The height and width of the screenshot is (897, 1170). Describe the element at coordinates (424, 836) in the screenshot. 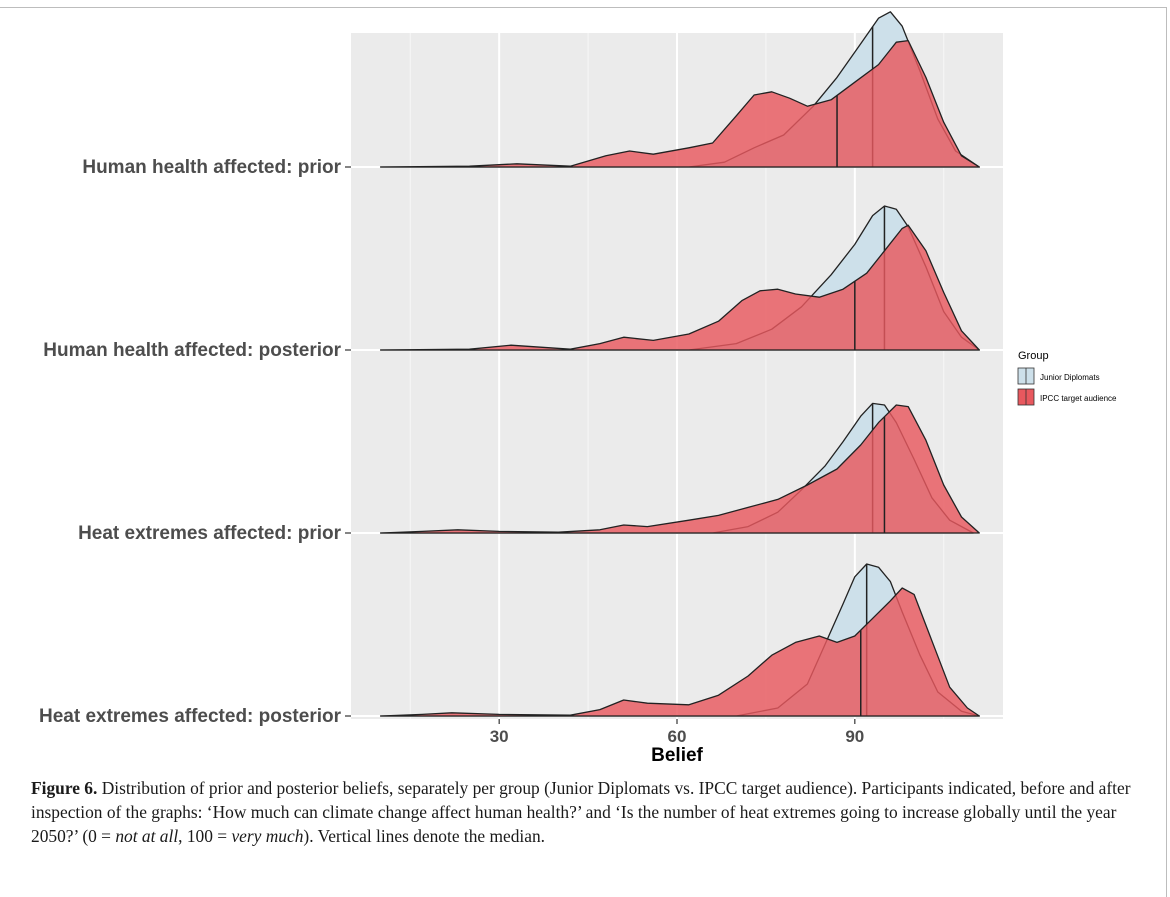

I see `caption-text-3: ). Vertical lines denote the median.` at that location.